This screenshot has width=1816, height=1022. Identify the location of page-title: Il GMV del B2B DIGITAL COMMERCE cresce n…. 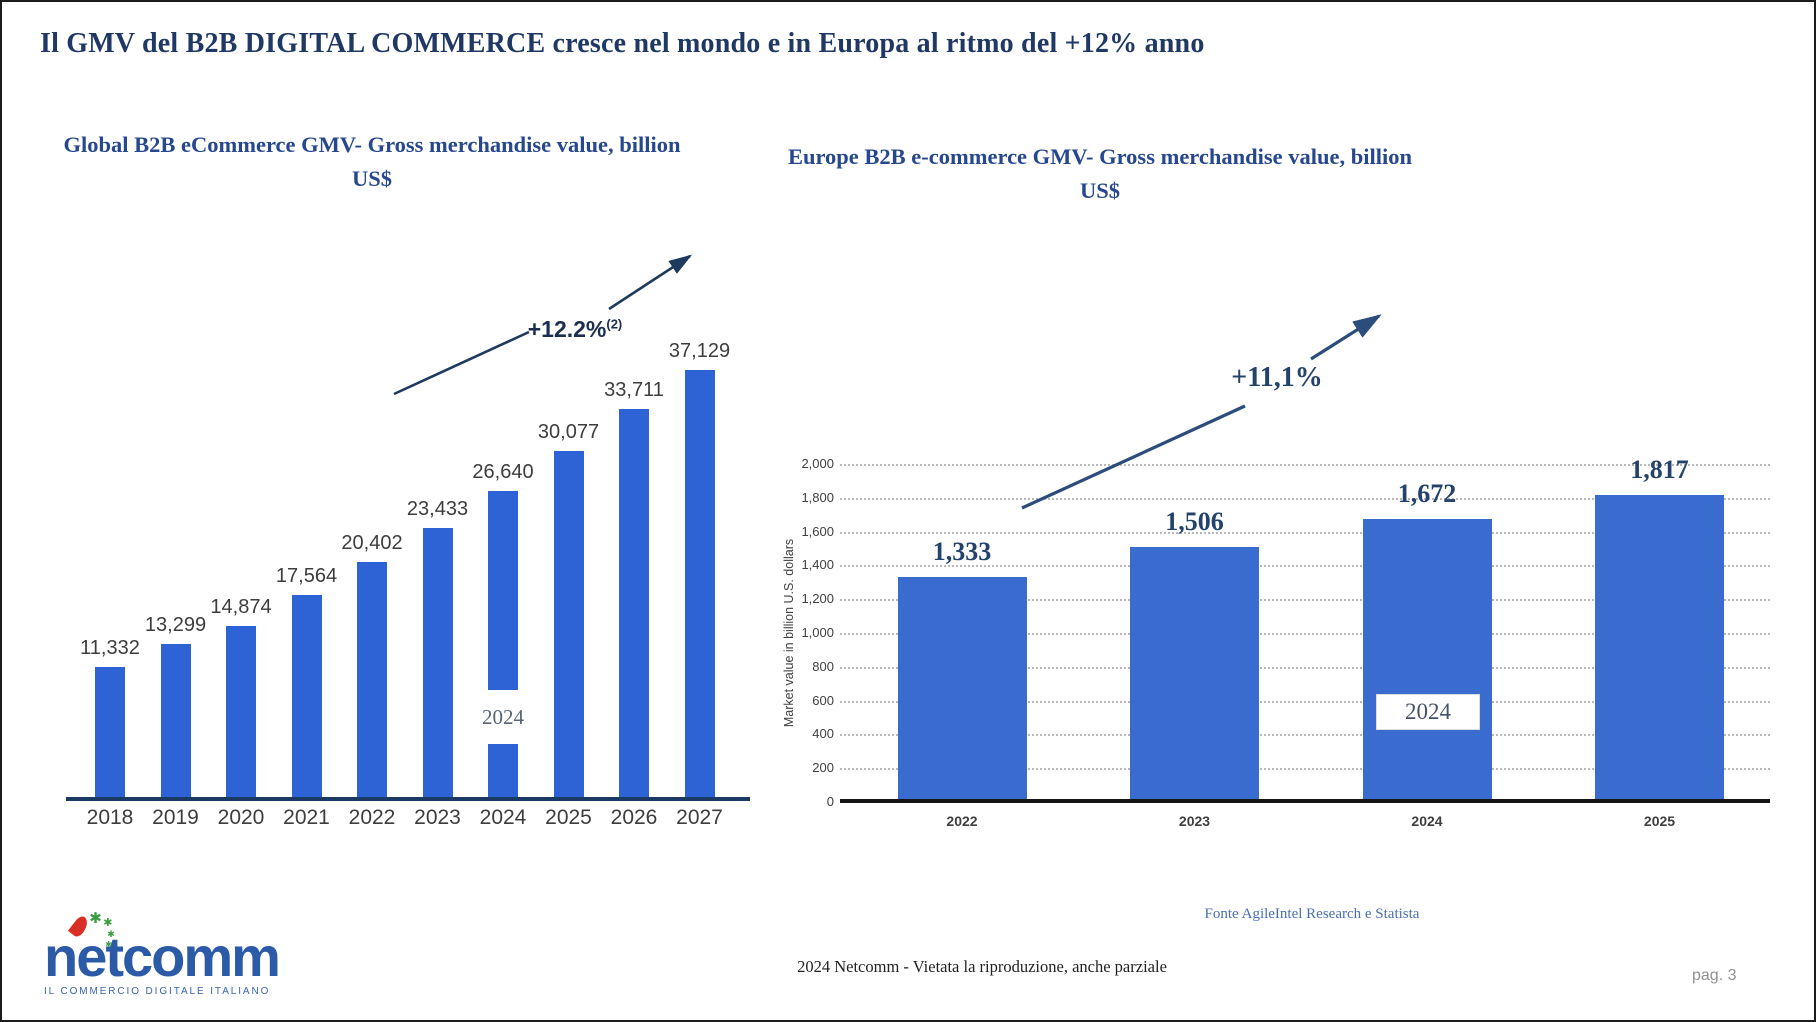
(622, 43).